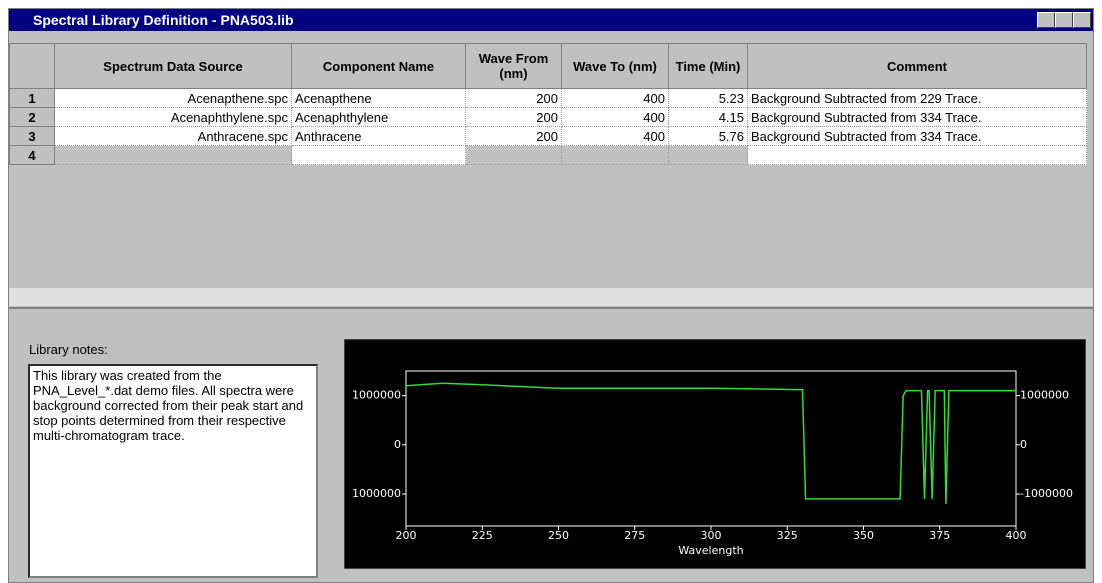  Describe the element at coordinates (173, 117) in the screenshot. I see `table-cell: Acenaphthylene.spc` at that location.